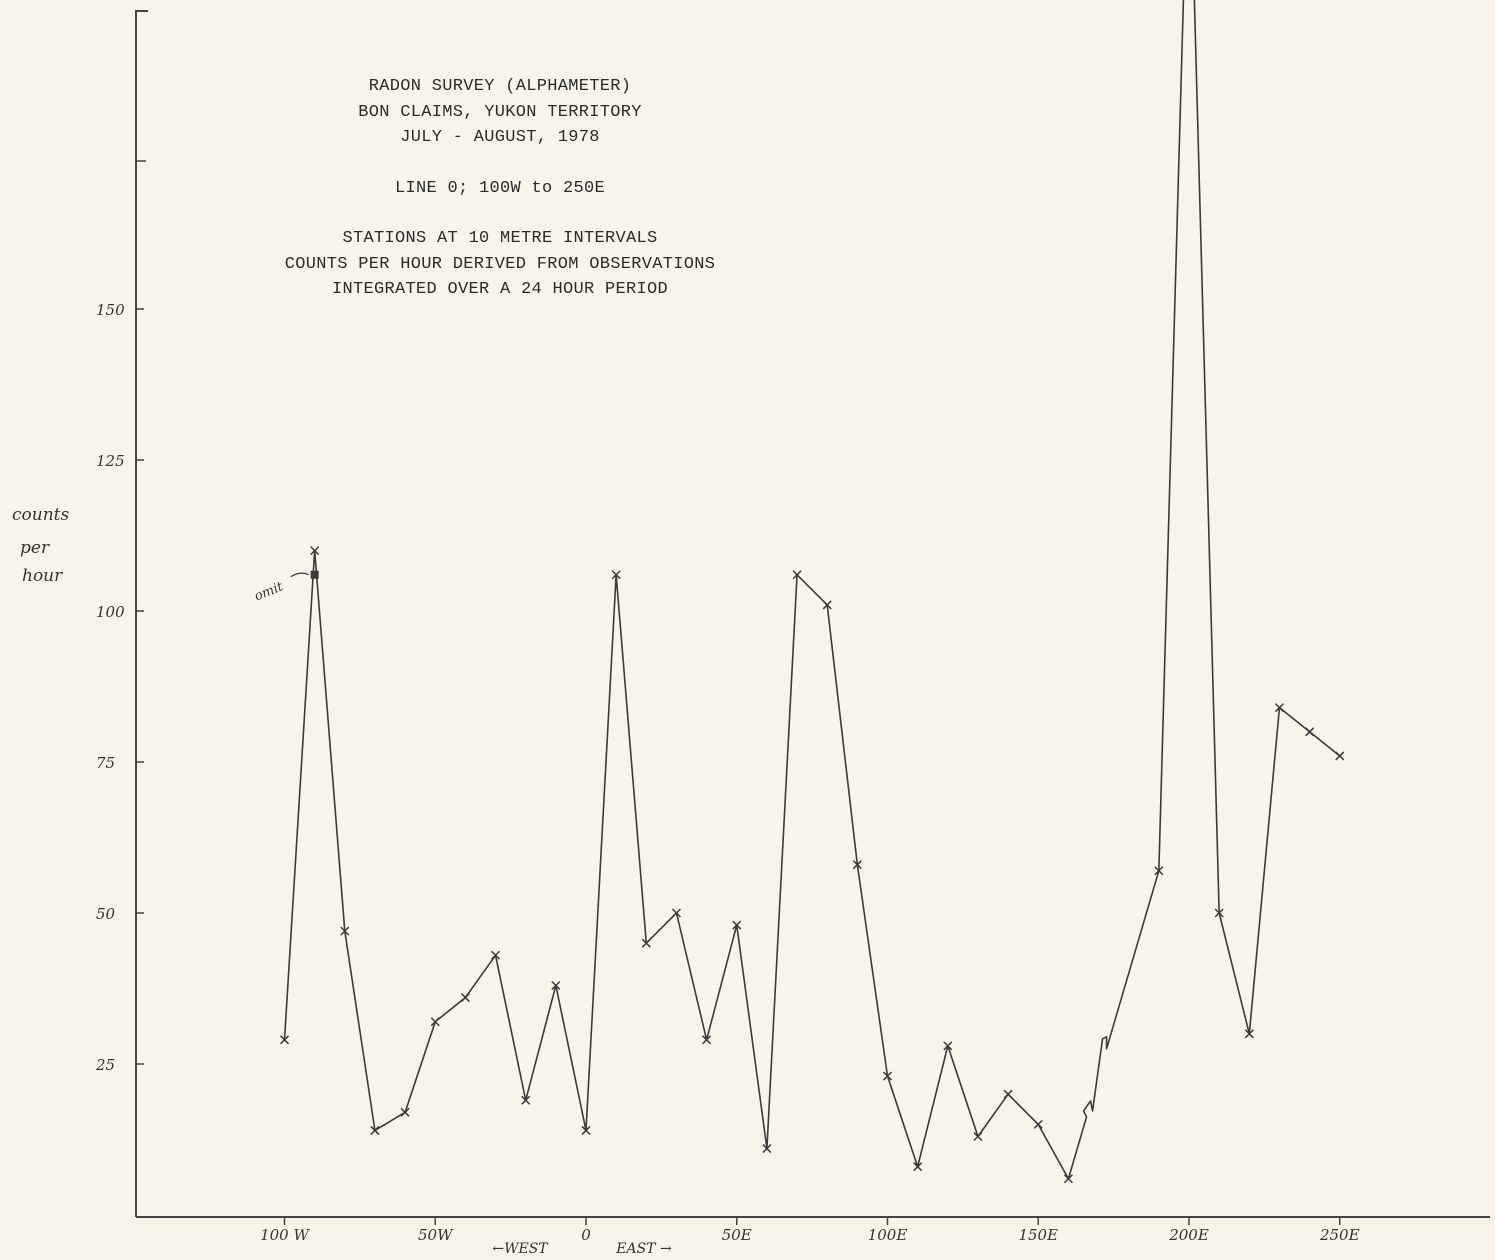 The width and height of the screenshot is (1495, 1260). Describe the element at coordinates (41, 515) in the screenshot. I see `ylabel-counts: counts` at that location.